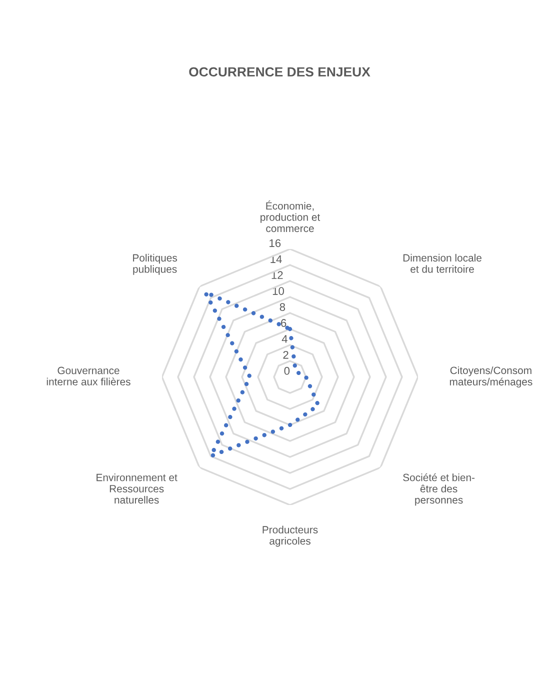  What do you see at coordinates (283, 323) in the screenshot?
I see `y-tick-label: 6` at bounding box center [283, 323].